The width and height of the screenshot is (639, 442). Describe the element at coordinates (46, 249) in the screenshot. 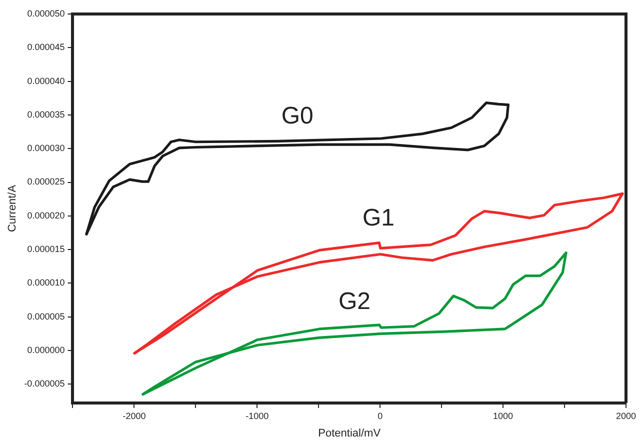

I see `y-tick-label: 0.000015` at that location.